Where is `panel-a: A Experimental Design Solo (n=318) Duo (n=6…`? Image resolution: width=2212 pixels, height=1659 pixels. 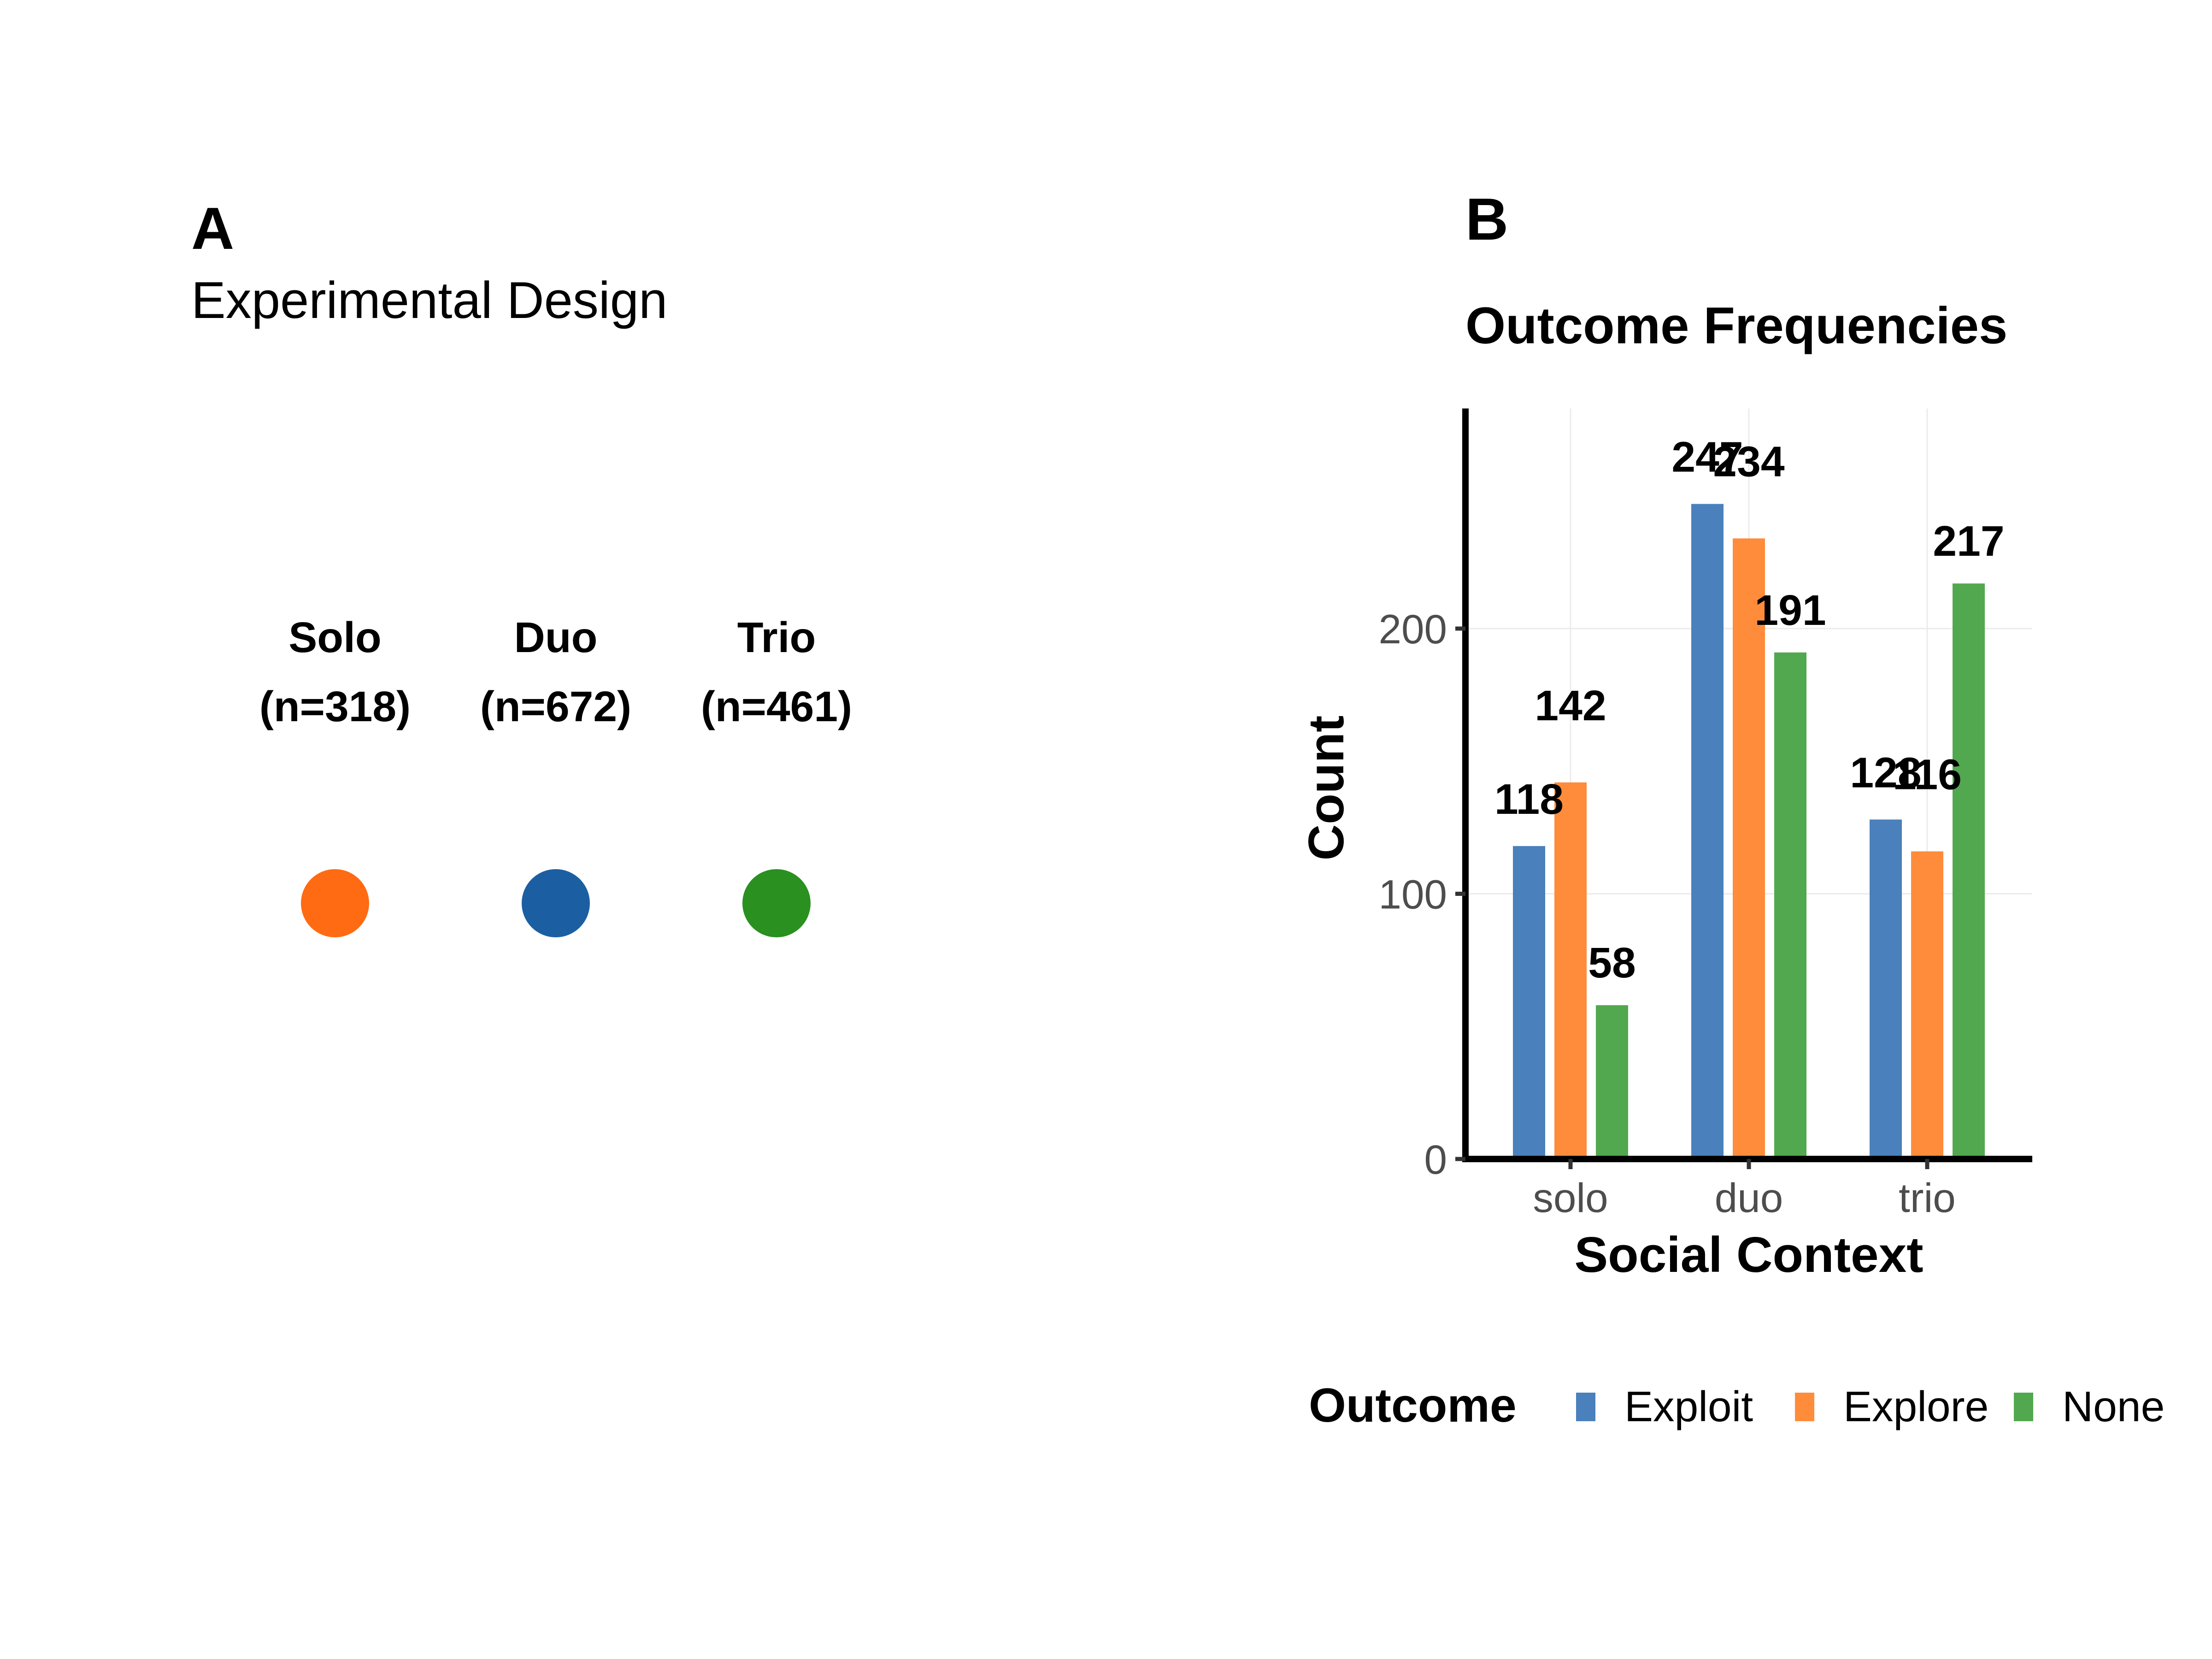
panel-a: A Experimental Design Solo (n=318) Duo (n=6… is located at coordinates (521, 566).